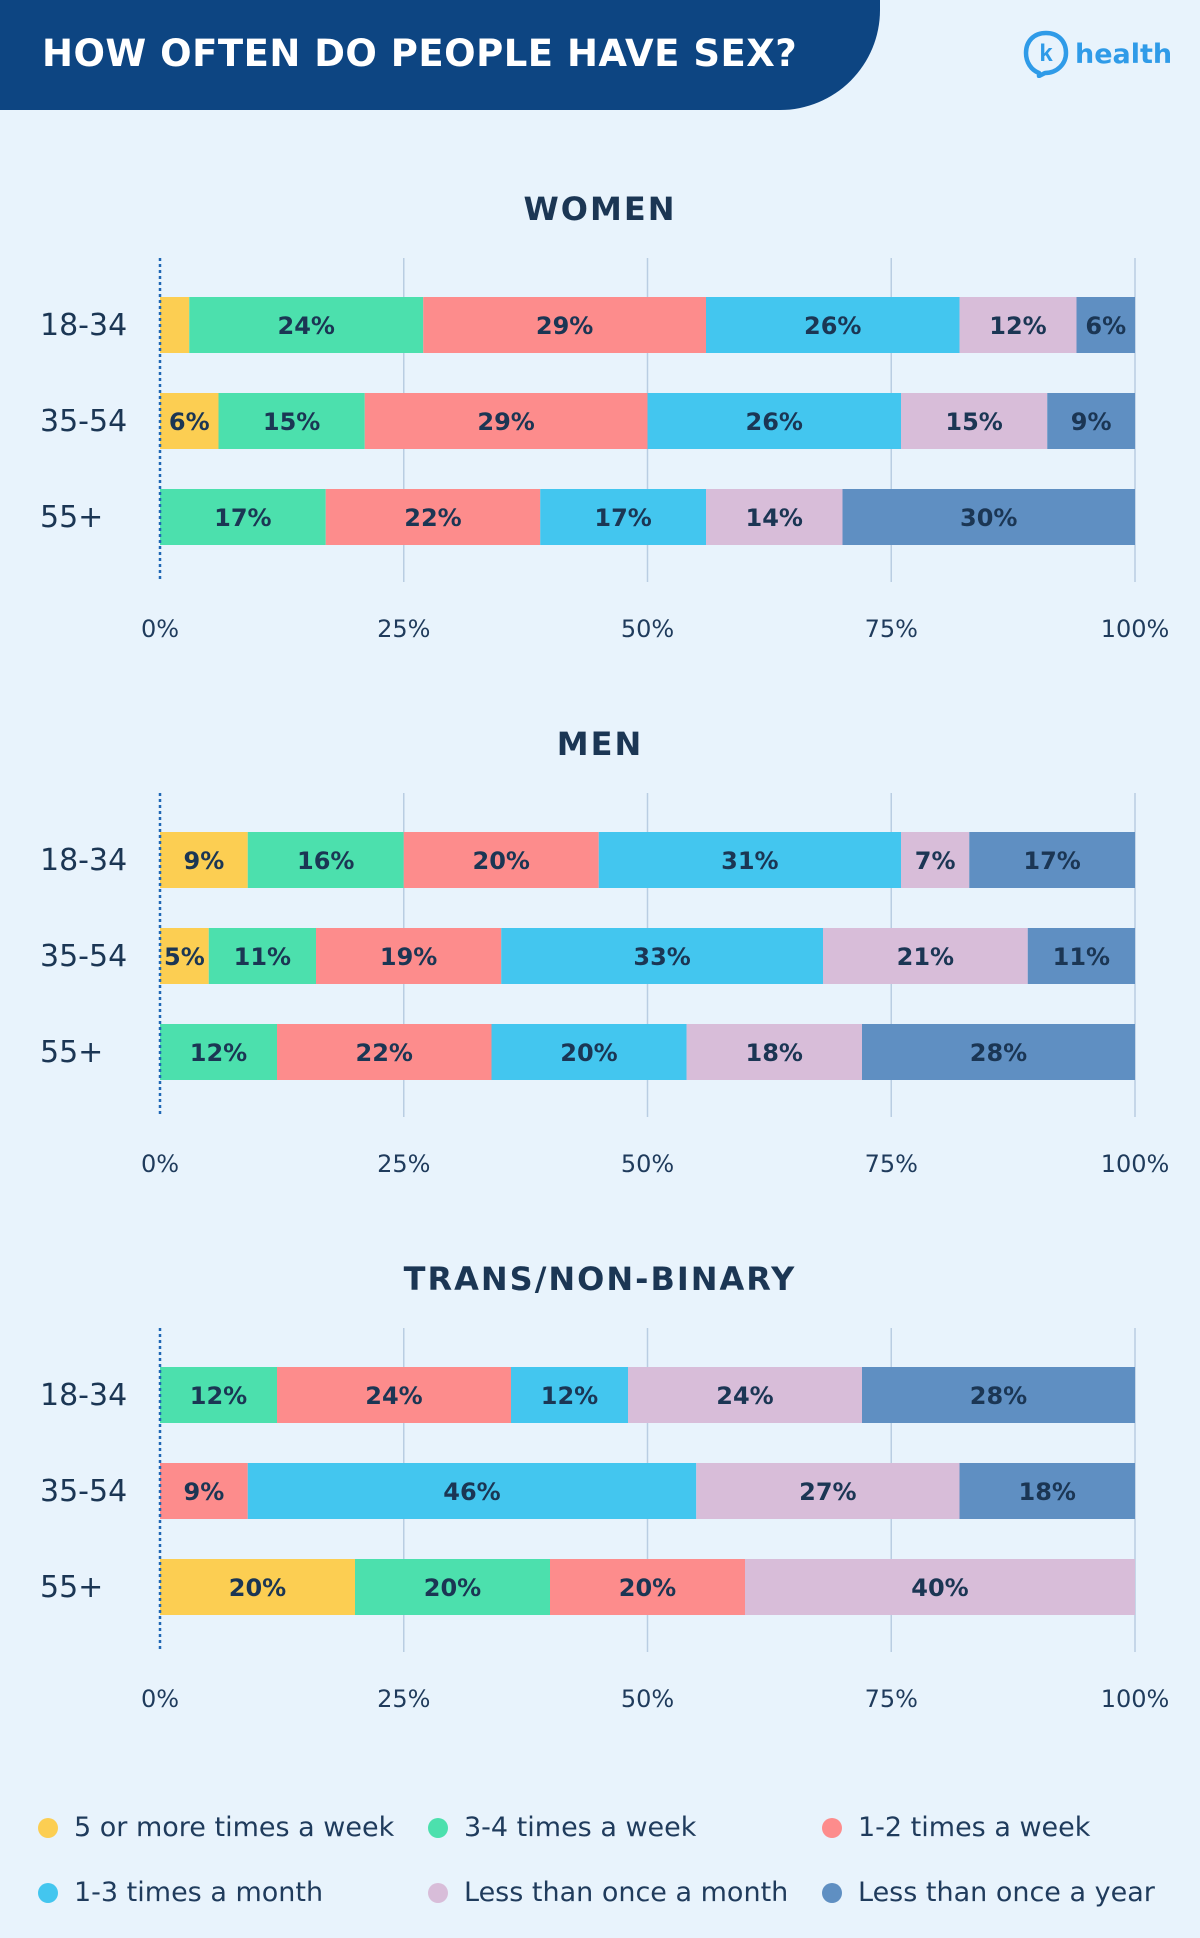 This screenshot has height=1938, width=1200. Describe the element at coordinates (956, 1827) in the screenshot. I see `legend-item: 1-2 times a week` at that location.